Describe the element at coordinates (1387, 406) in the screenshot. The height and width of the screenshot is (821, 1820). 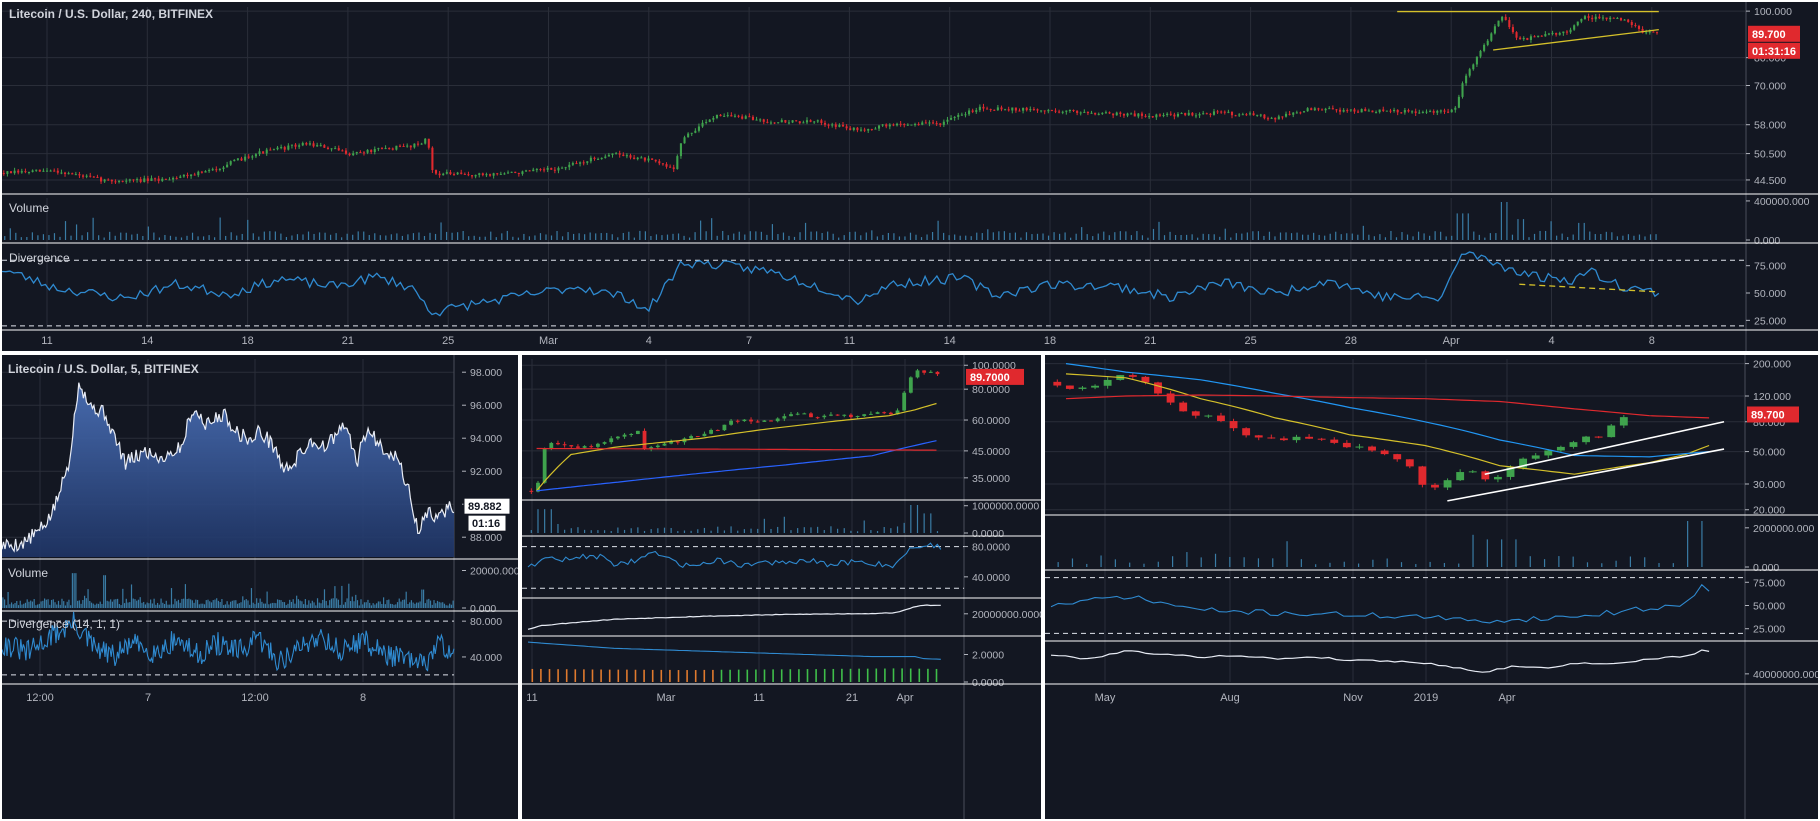
I see `br-moving-average` at that location.